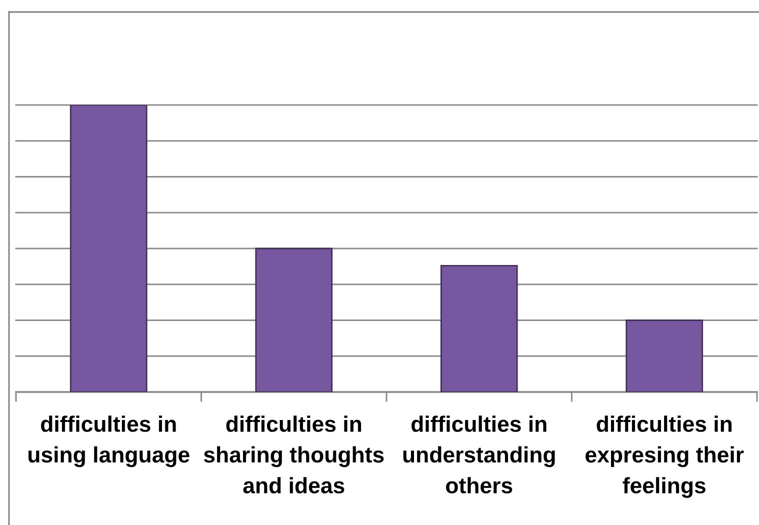 Image resolution: width=759 pixels, height=525 pixels. I want to click on x-tick-label: difficulties in understanding others, so click(479, 455).